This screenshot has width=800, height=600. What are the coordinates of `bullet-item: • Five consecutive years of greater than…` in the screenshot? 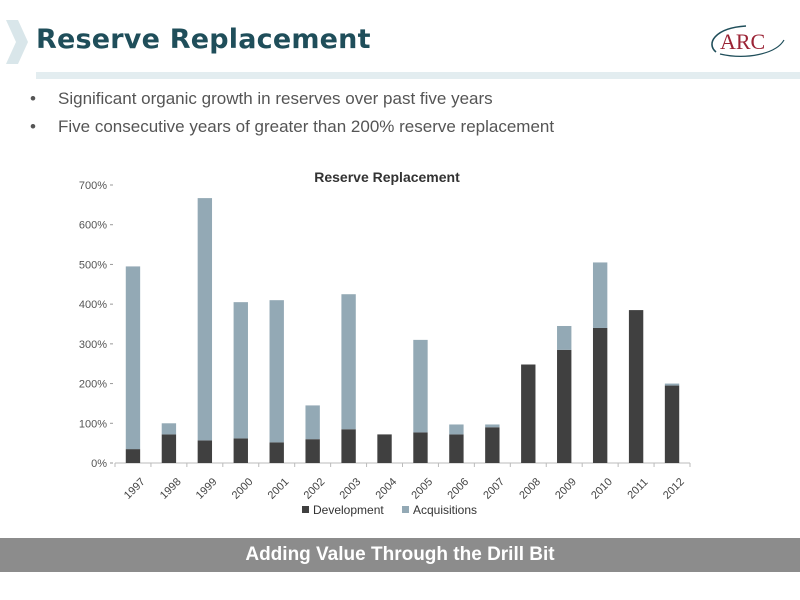 It's located at (292, 128).